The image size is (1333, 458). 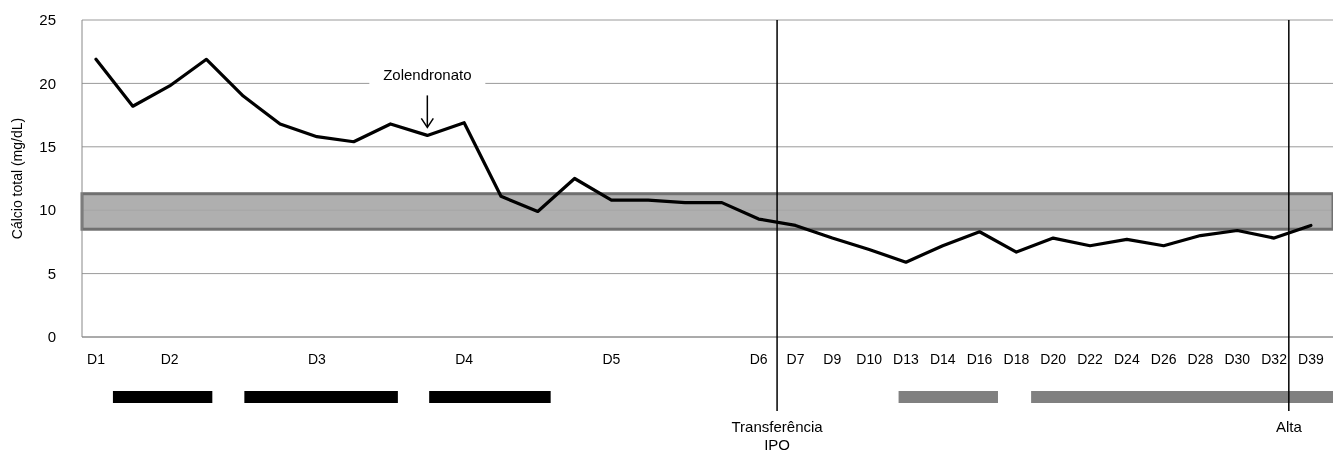 I want to click on text: Alta, so click(x=1289, y=426).